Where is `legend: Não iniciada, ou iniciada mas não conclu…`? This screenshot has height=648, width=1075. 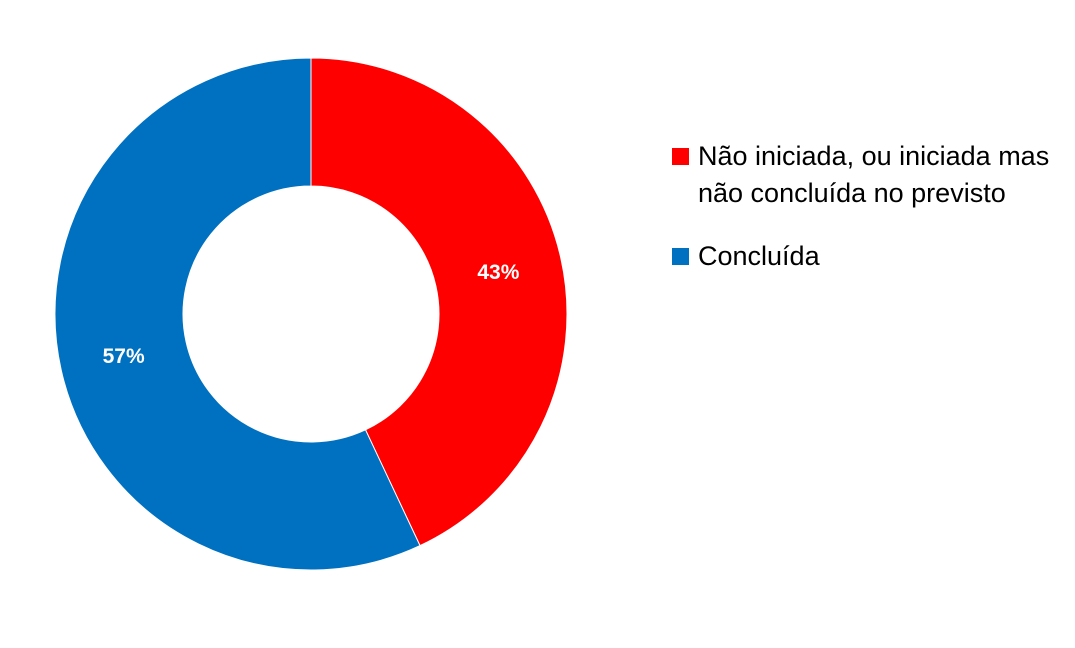 legend: Não iniciada, ou iniciada mas não conclu… is located at coordinates (872, 219).